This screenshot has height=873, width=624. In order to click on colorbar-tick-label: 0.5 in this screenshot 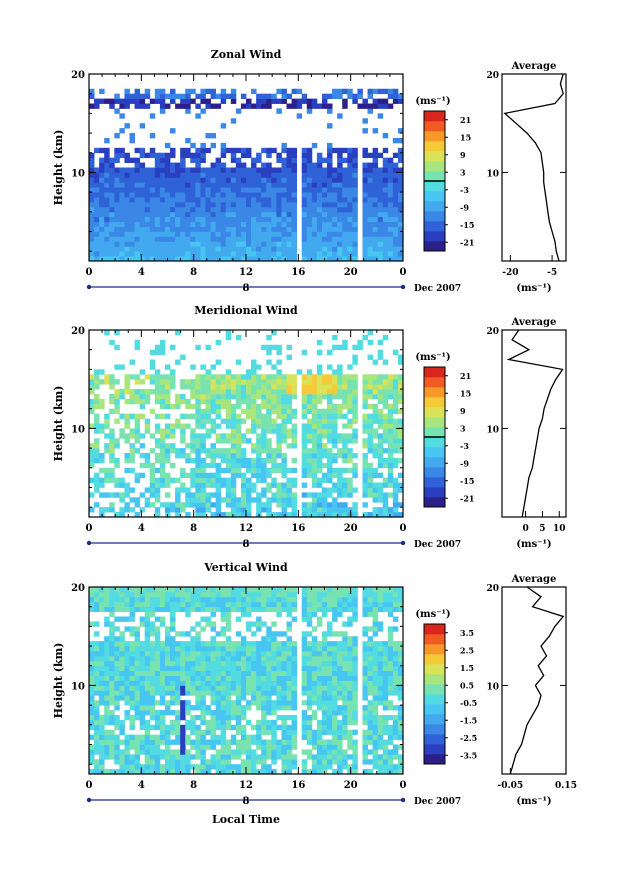, I will do `click(467, 685)`.